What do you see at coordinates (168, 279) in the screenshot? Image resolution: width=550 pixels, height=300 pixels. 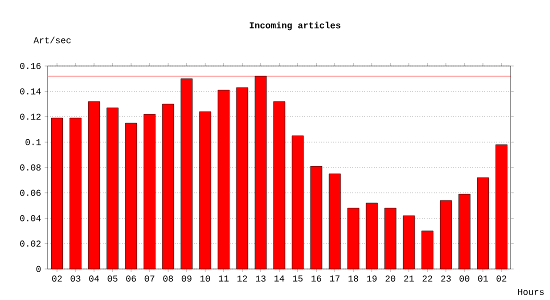 I see `x-tick-label: 08` at bounding box center [168, 279].